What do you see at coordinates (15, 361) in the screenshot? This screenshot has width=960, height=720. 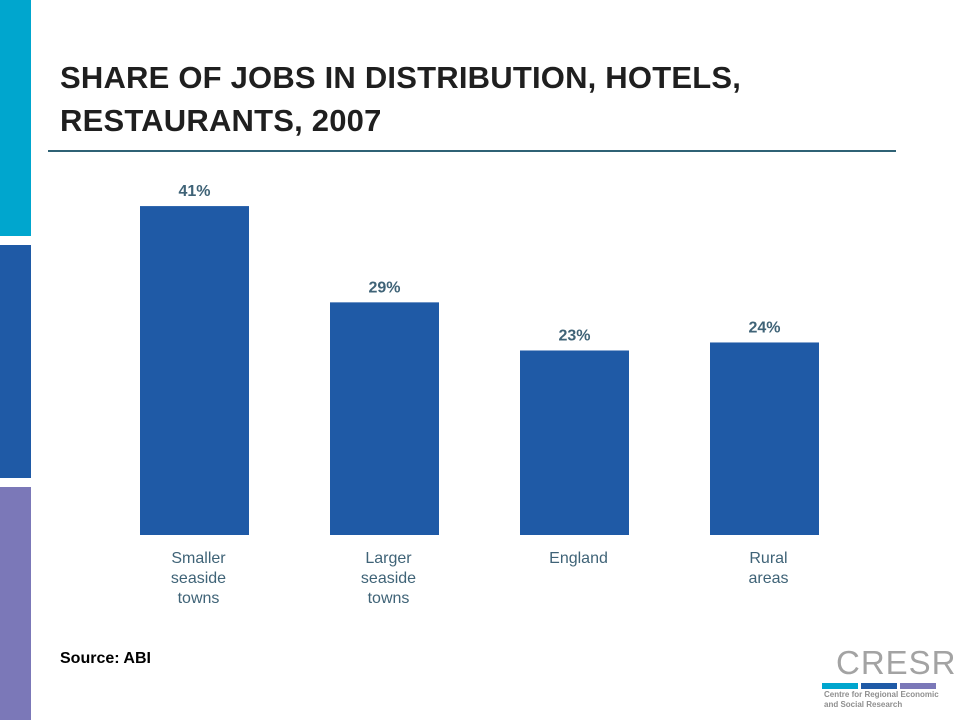 I see `side-strip-blue` at bounding box center [15, 361].